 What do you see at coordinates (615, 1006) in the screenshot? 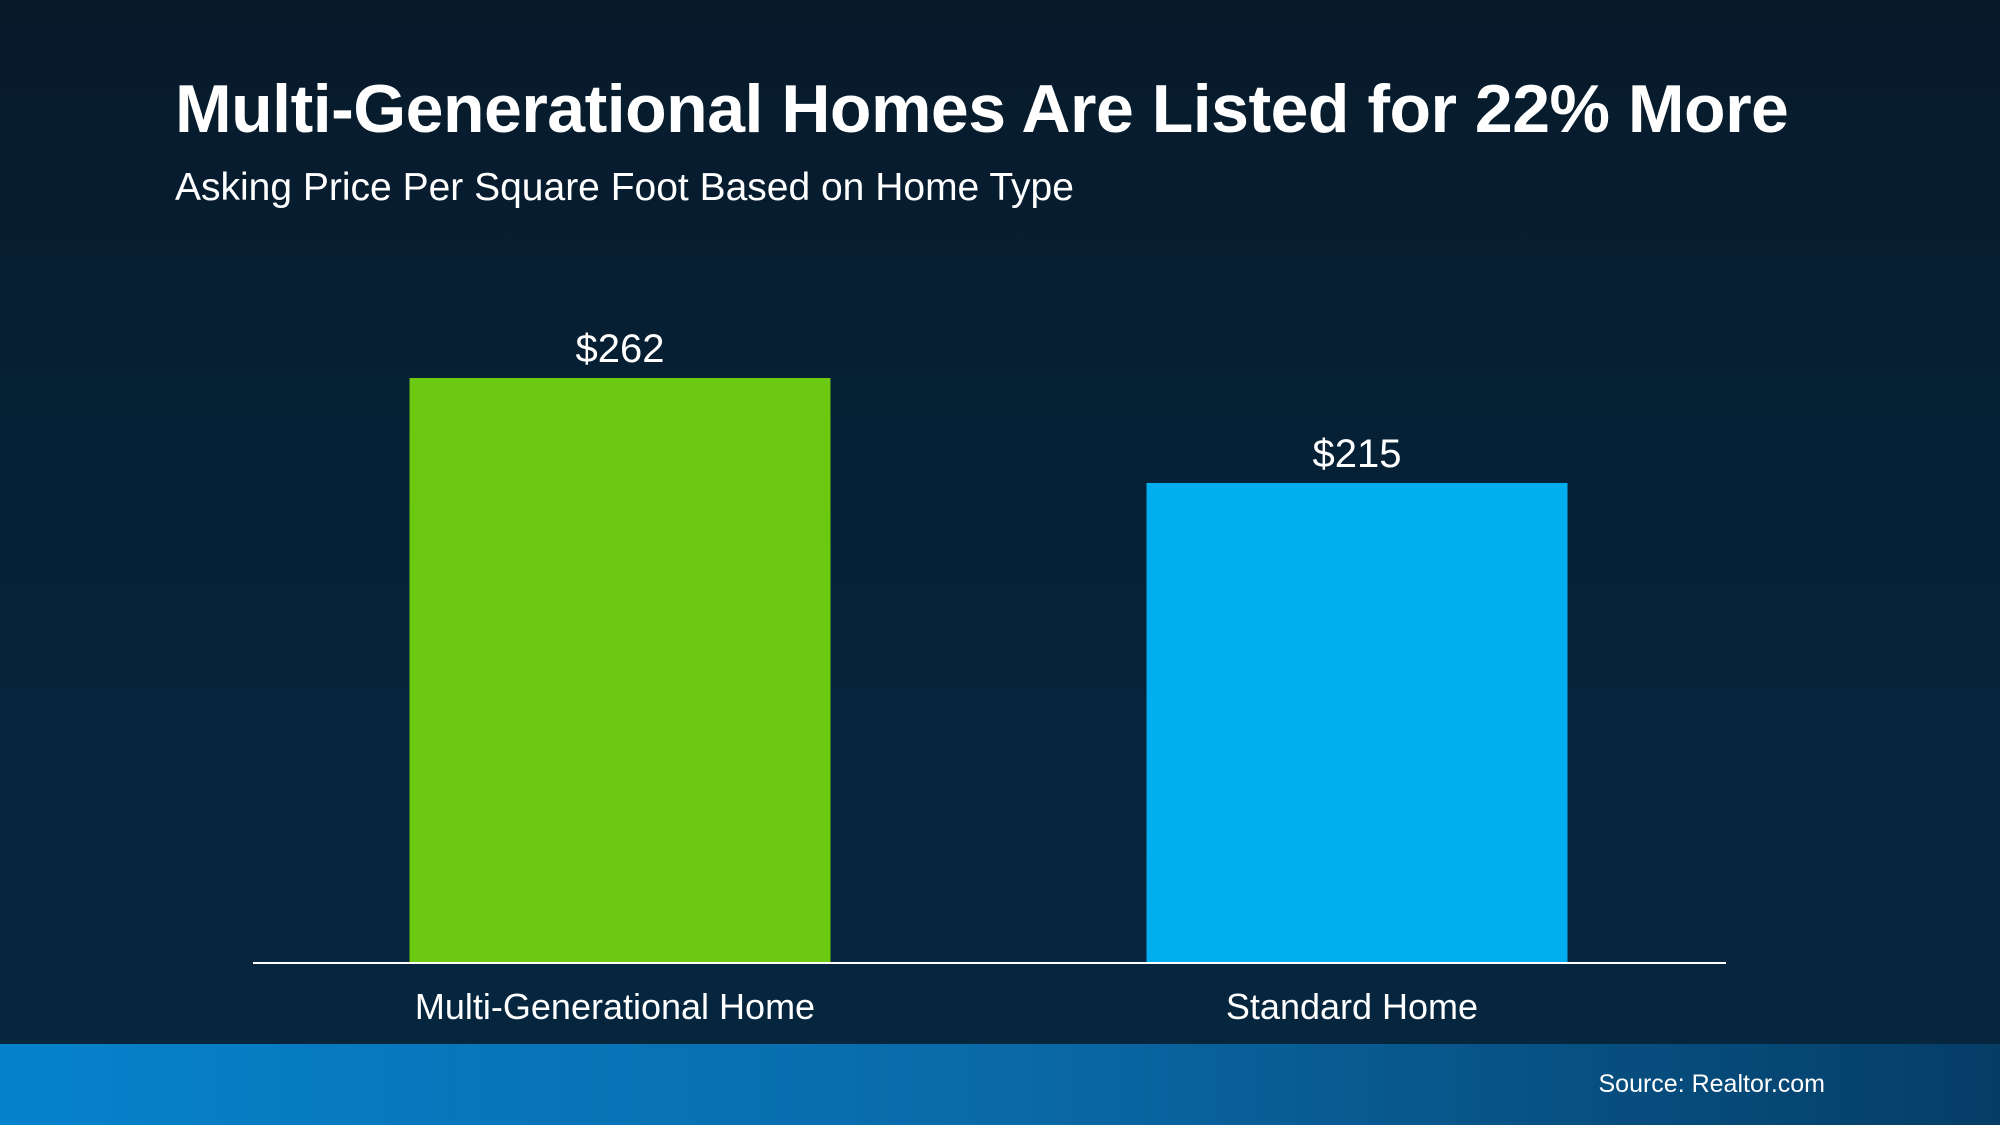
I see `category-label-1: Multi-Generational Home` at bounding box center [615, 1006].